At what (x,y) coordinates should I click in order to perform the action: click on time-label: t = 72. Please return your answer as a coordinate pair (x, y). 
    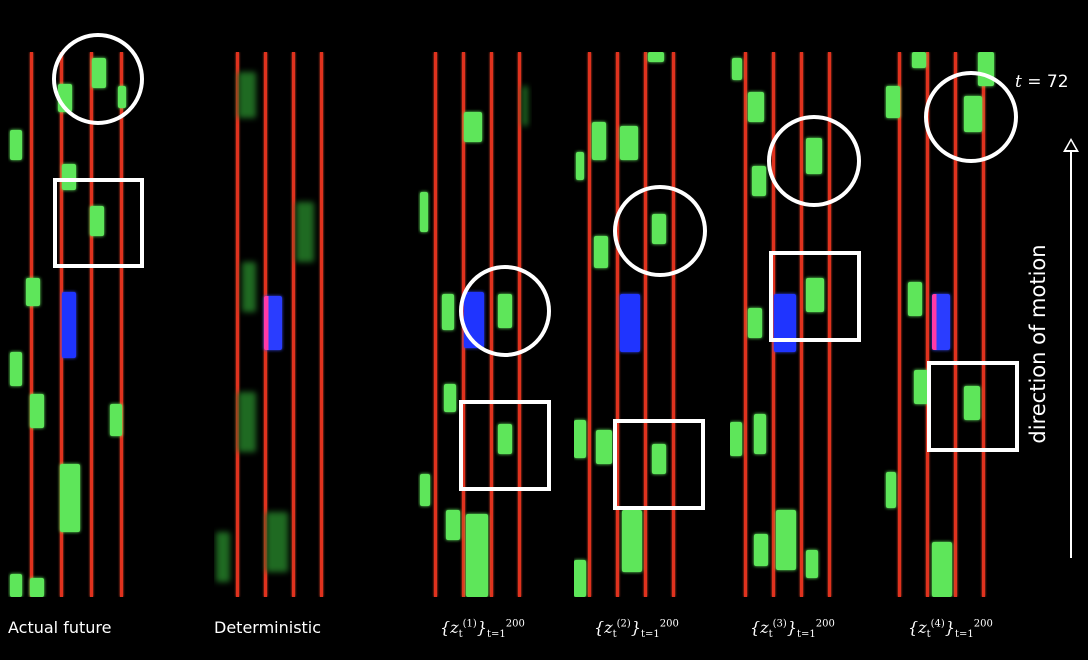
    Looking at the image, I should click on (1042, 82).